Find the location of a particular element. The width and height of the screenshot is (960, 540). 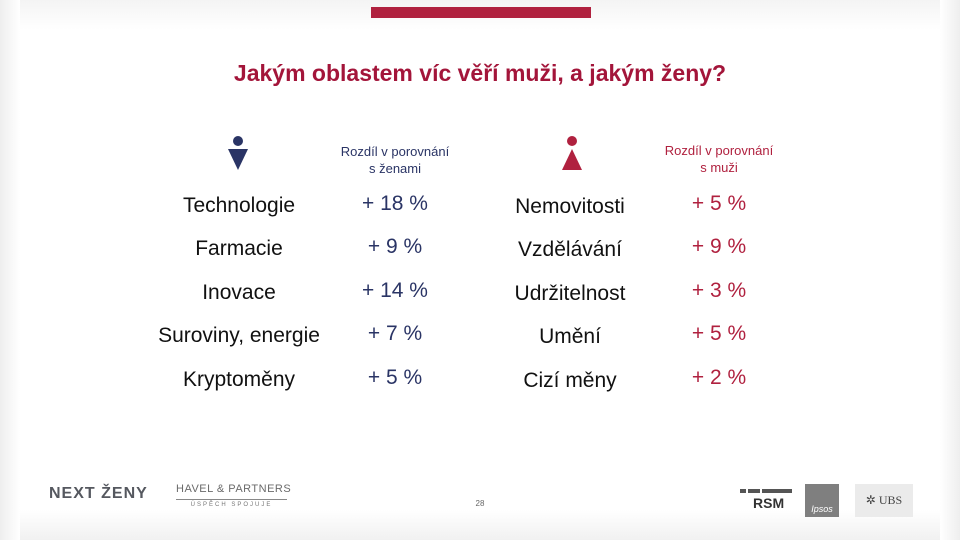

rsm-logo-bars is located at coordinates (766, 491).